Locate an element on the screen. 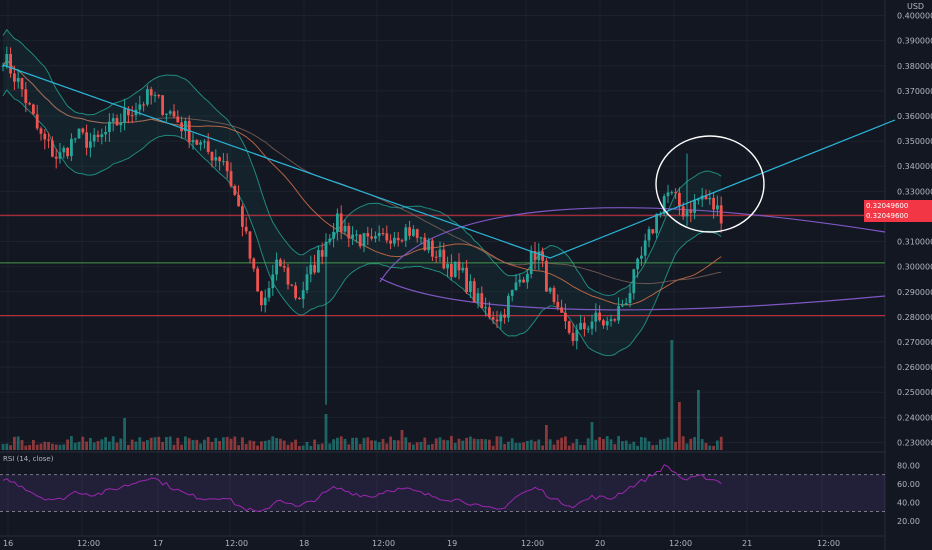 Image resolution: width=932 pixels, height=550 pixels. rsi-tick-label: 80.00 is located at coordinates (908, 465).